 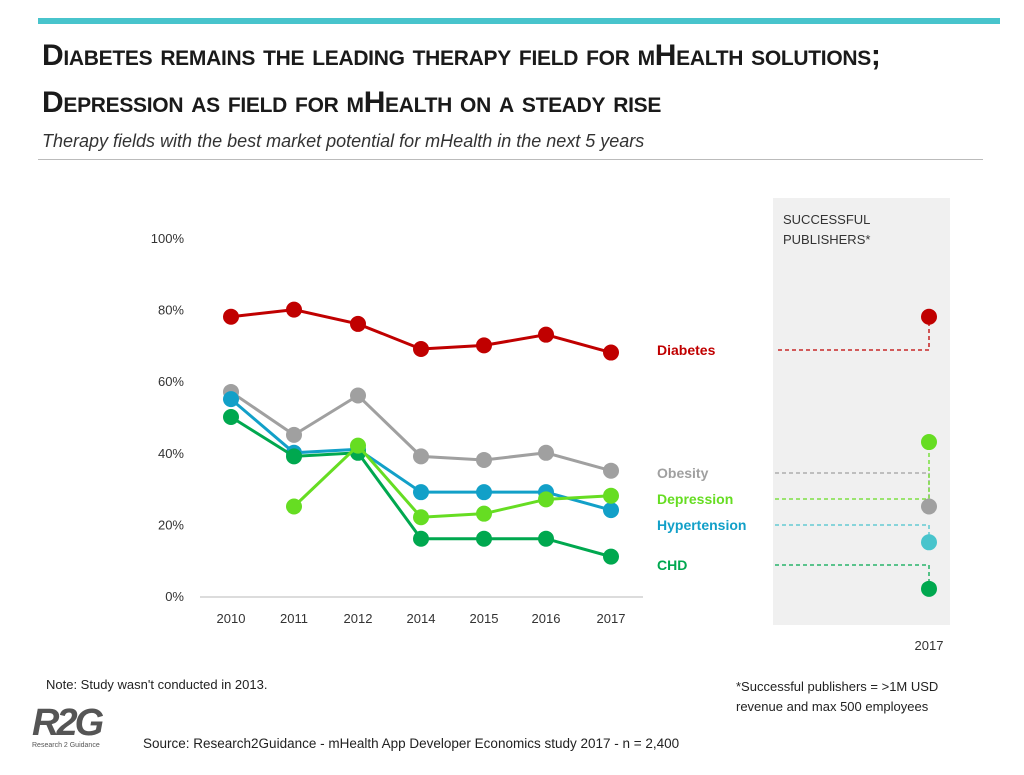 I want to click on footnote-line-2: revenue and max 500 employees, so click(x=832, y=706).